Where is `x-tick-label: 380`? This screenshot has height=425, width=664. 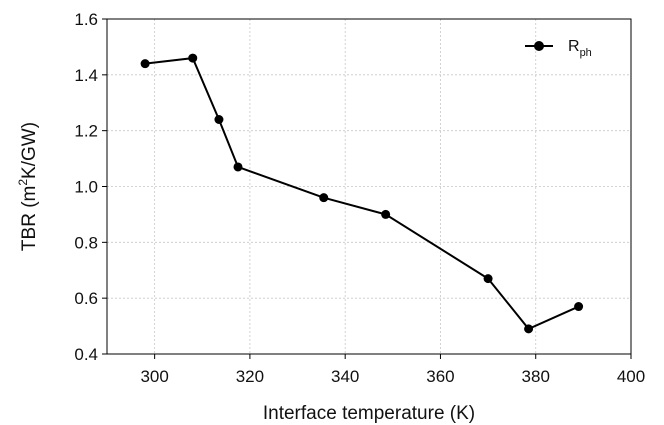
x-tick-label: 380 is located at coordinates (536, 376).